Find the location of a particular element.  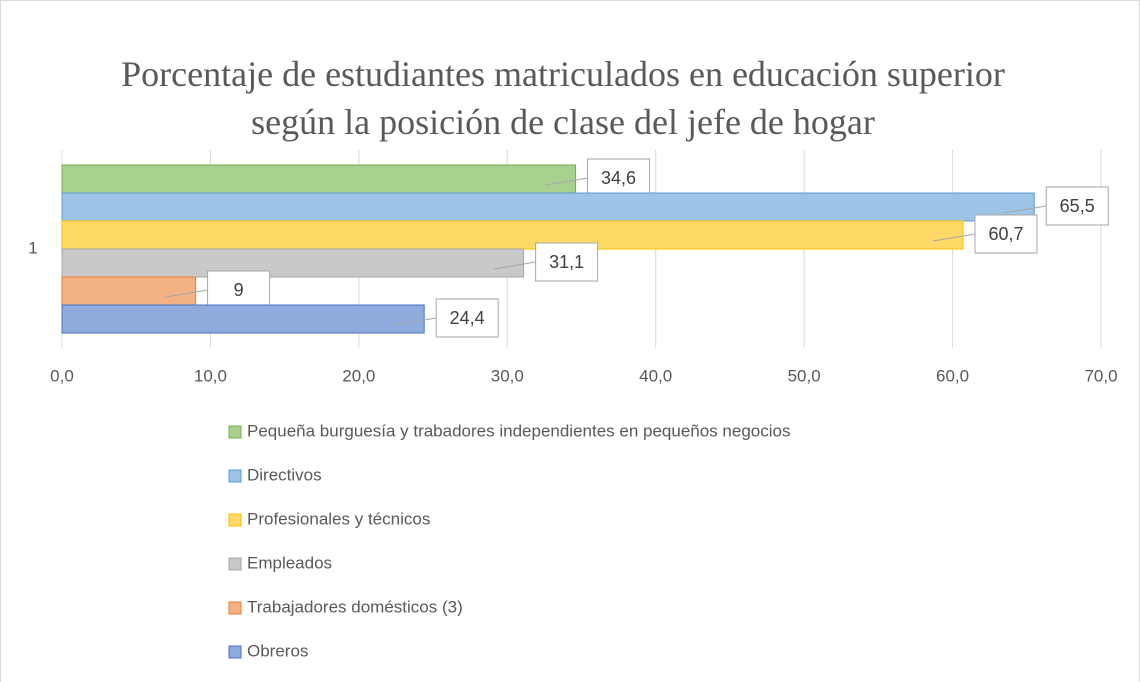

x-tick-label: 30,0 is located at coordinates (507, 375).